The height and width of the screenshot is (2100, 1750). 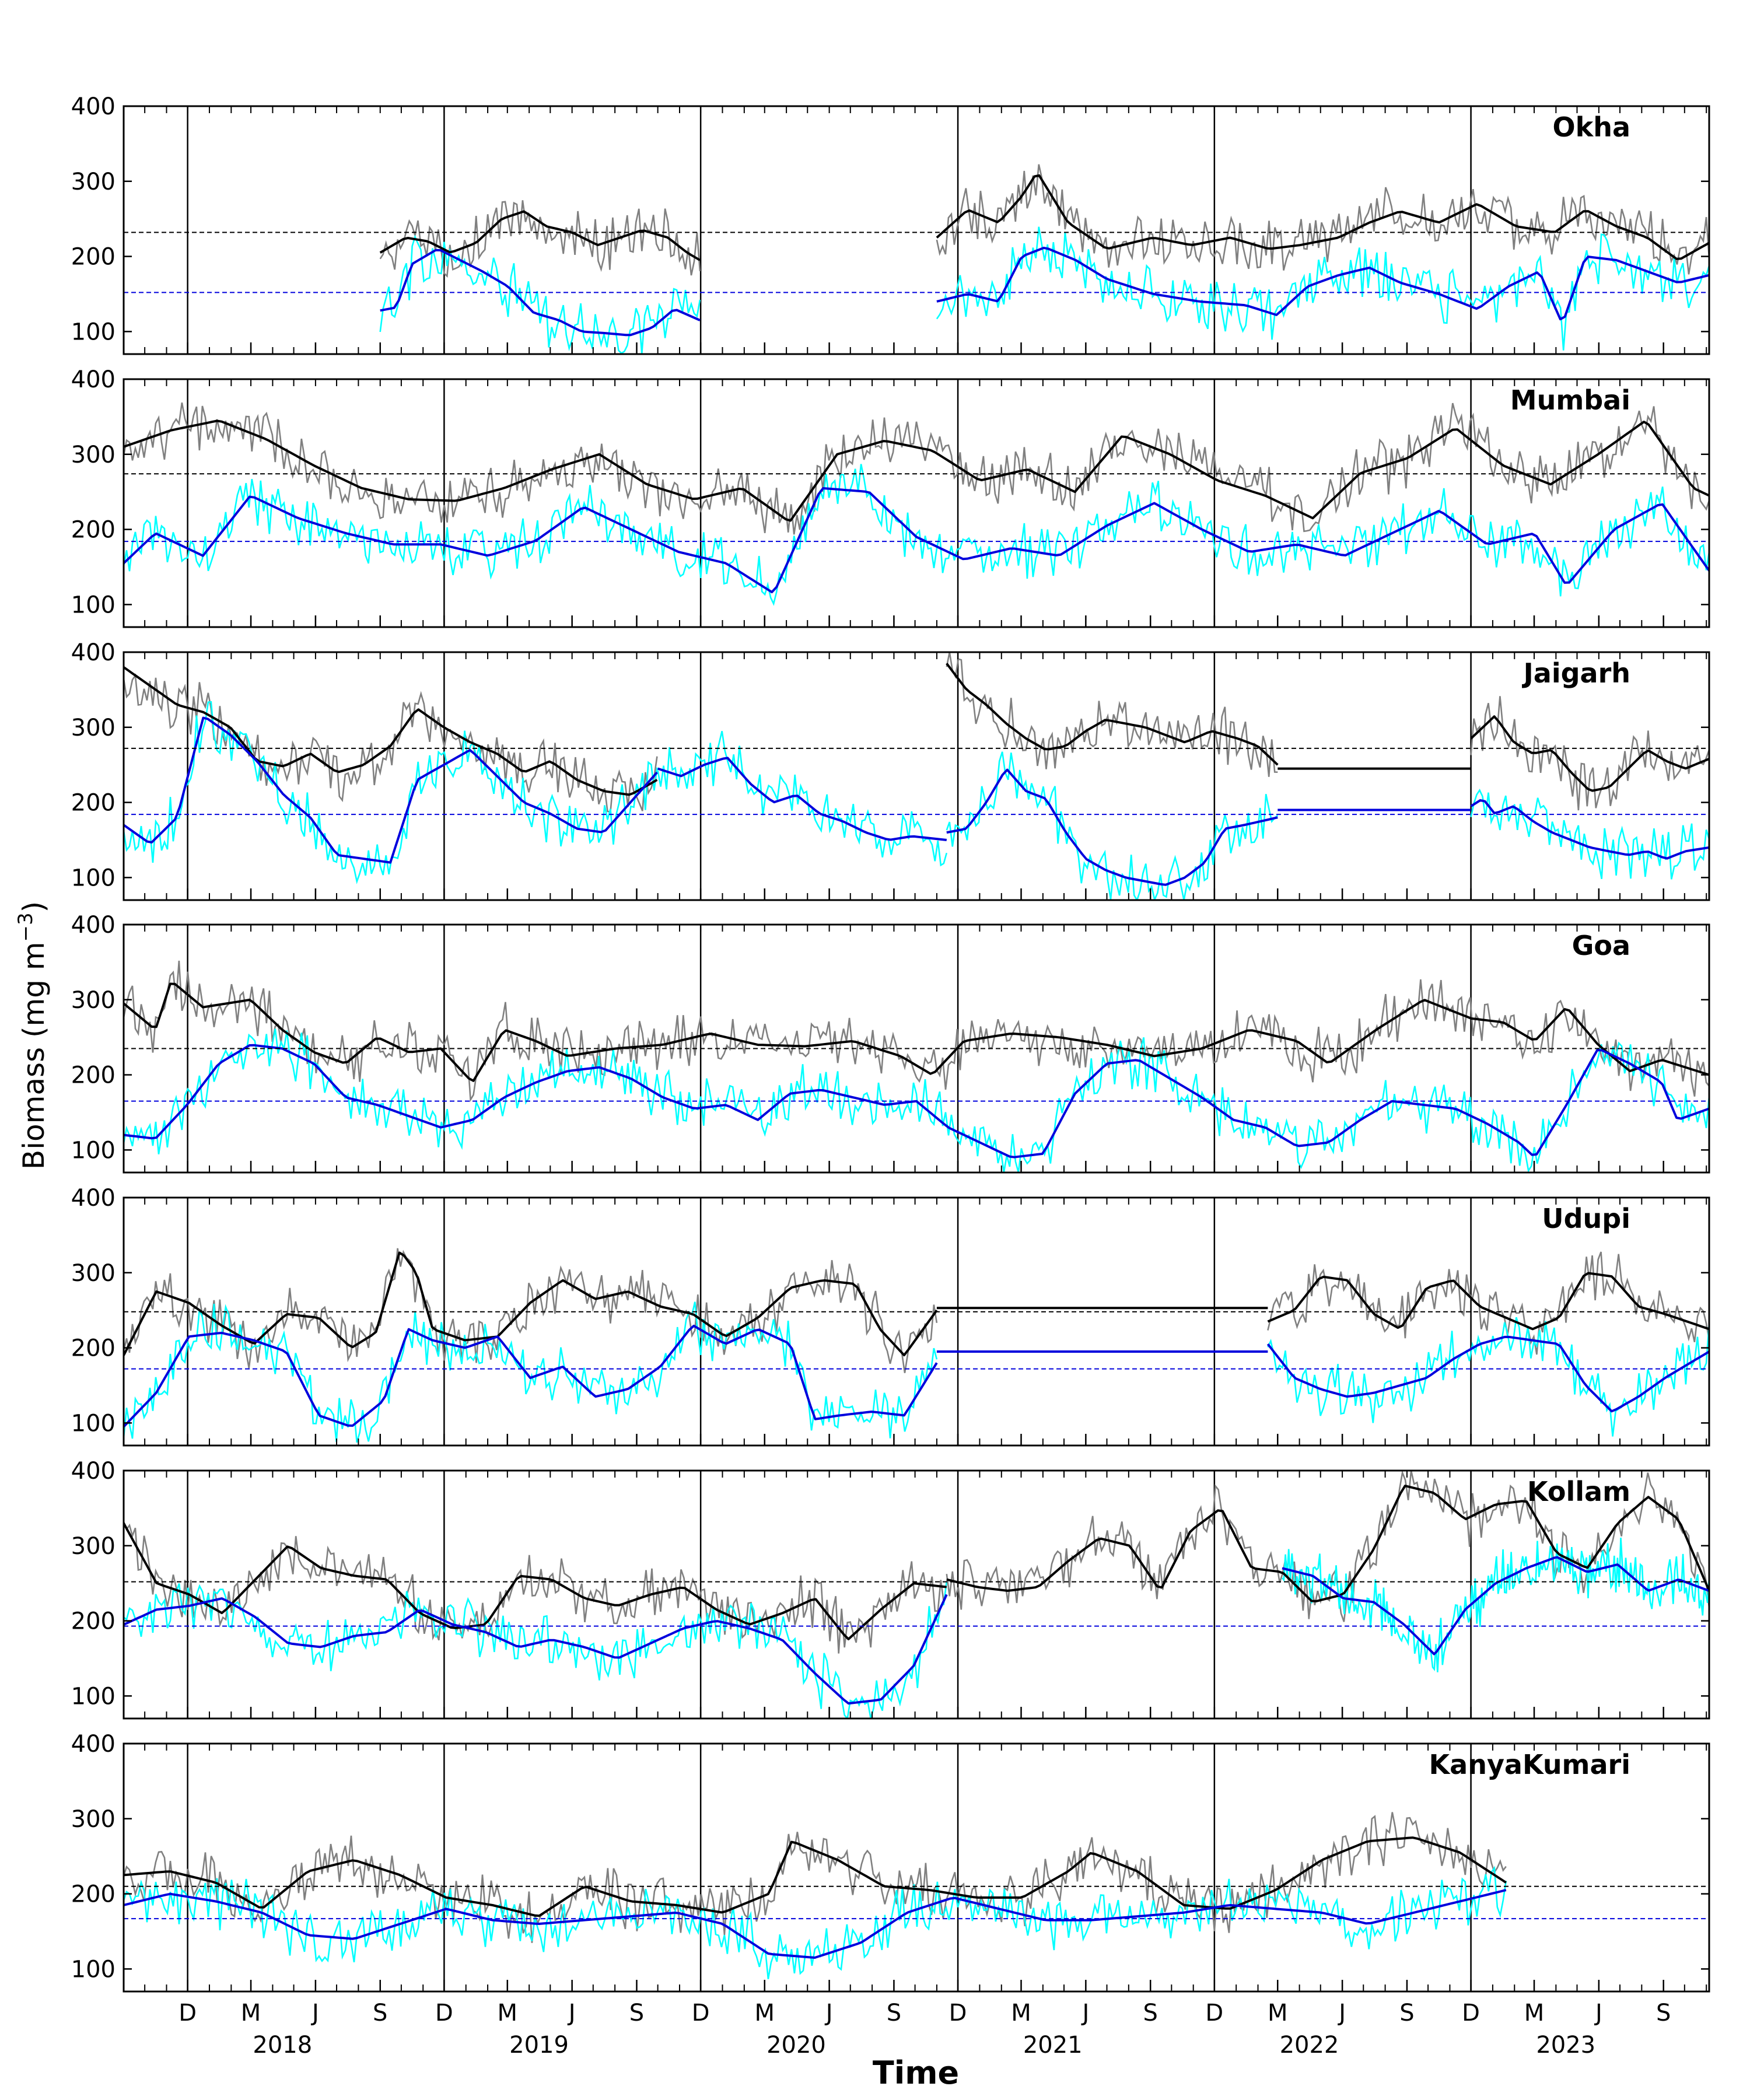 What do you see at coordinates (539, 2045) in the screenshot?
I see `year-label: 2019` at bounding box center [539, 2045].